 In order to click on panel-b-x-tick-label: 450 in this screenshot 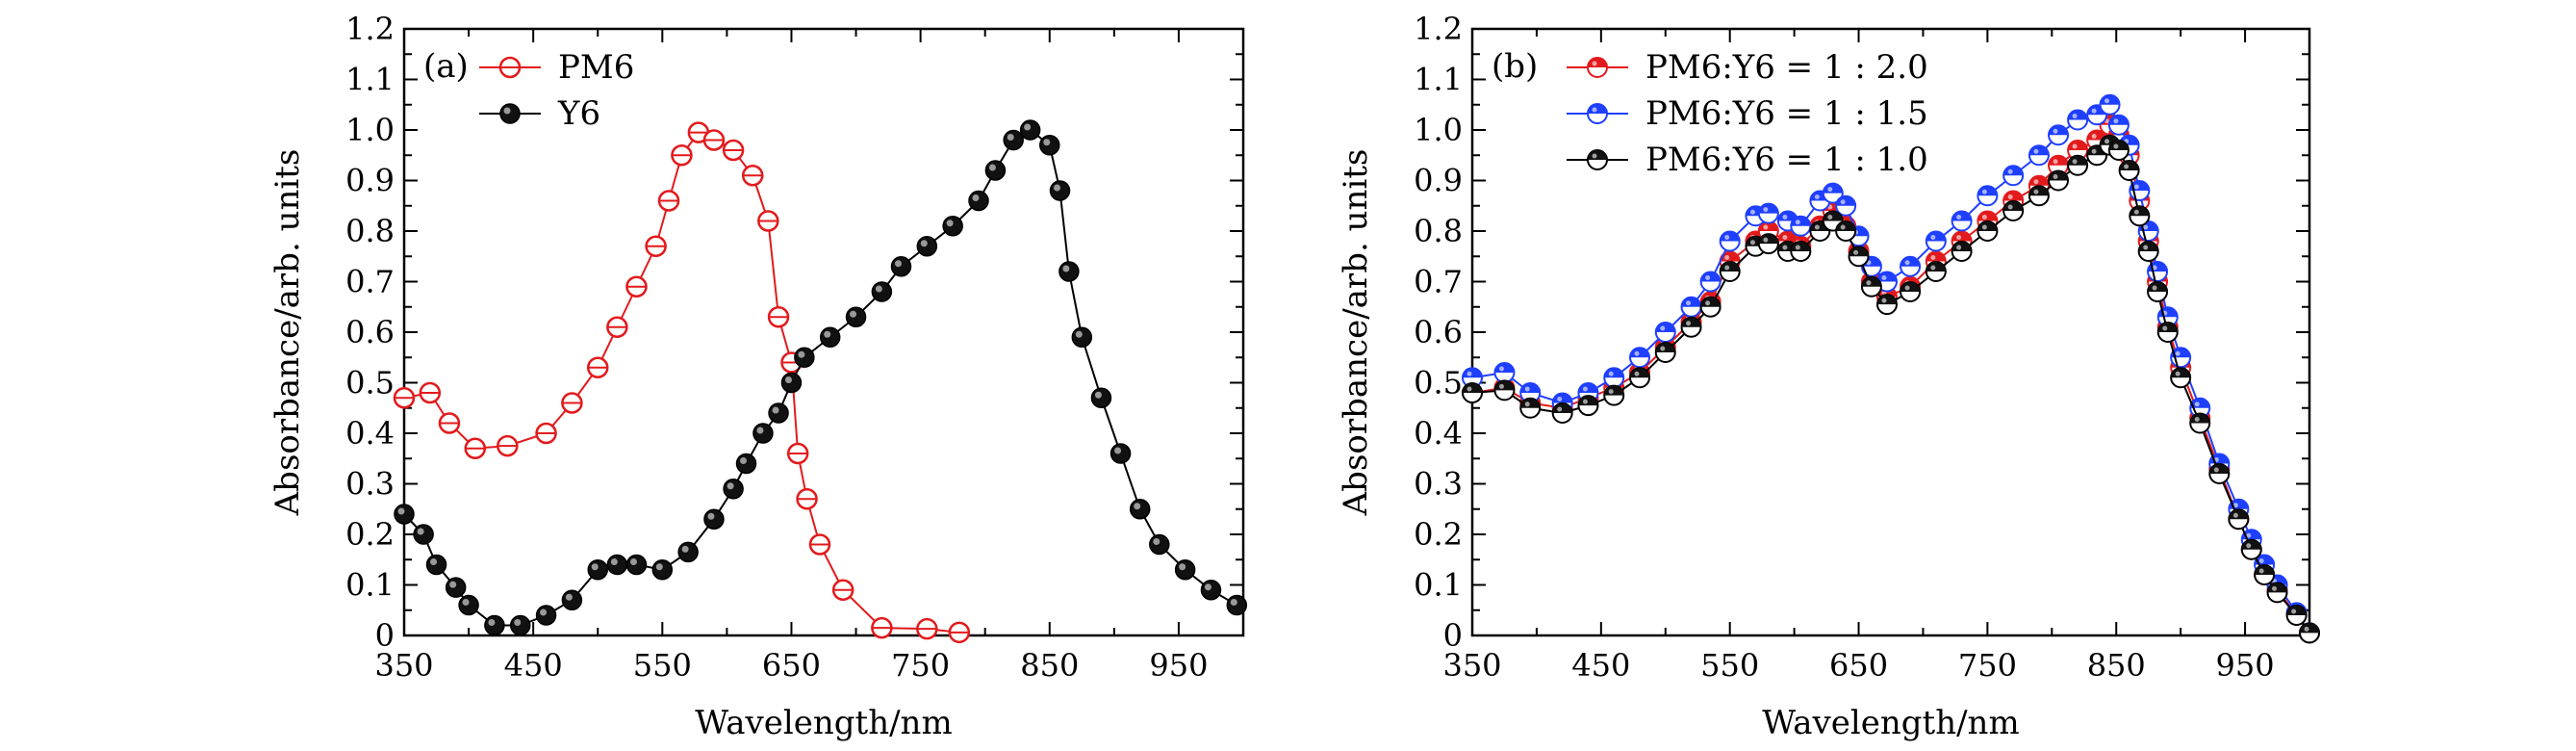, I will do `click(1600, 665)`.